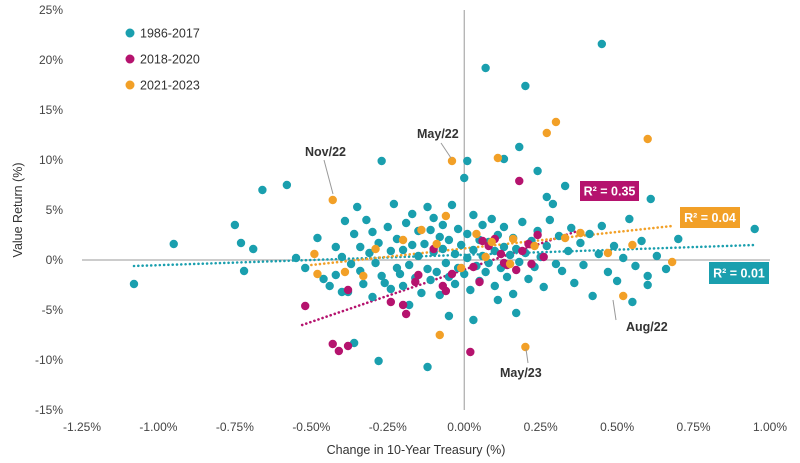 The image size is (800, 463). Describe the element at coordinates (441, 277) in the screenshot. I see `trendline-2018-2020` at that location.